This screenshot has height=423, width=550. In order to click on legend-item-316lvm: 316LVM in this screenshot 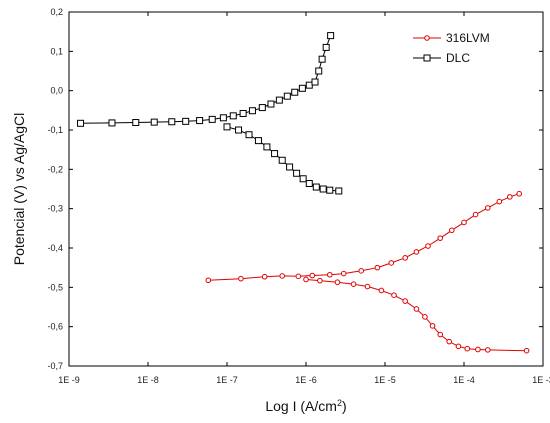, I will do `click(451, 38)`.